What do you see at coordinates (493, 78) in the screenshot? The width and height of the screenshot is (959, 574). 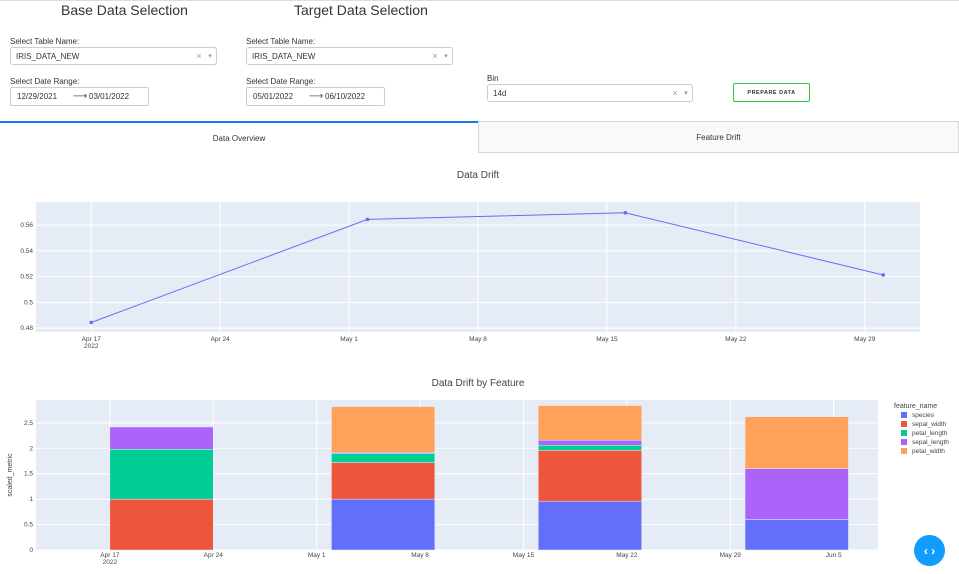 I see `bin-label: Bin` at bounding box center [493, 78].